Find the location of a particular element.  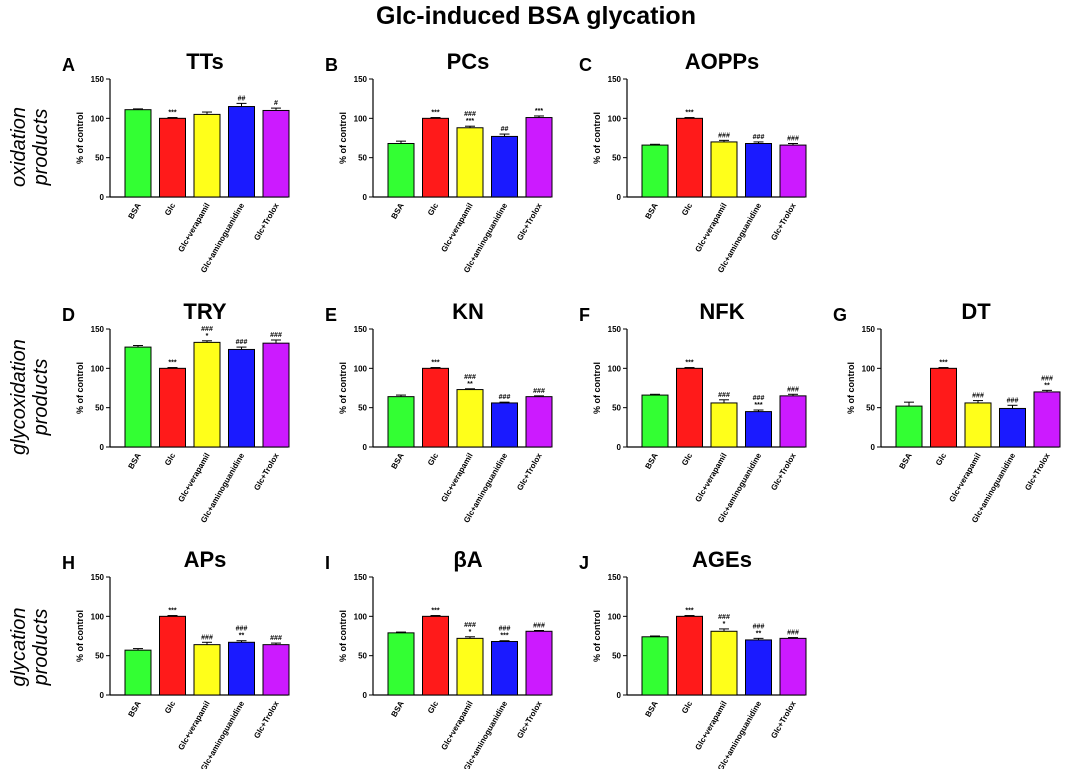

panel-letter: F is located at coordinates (584, 315).